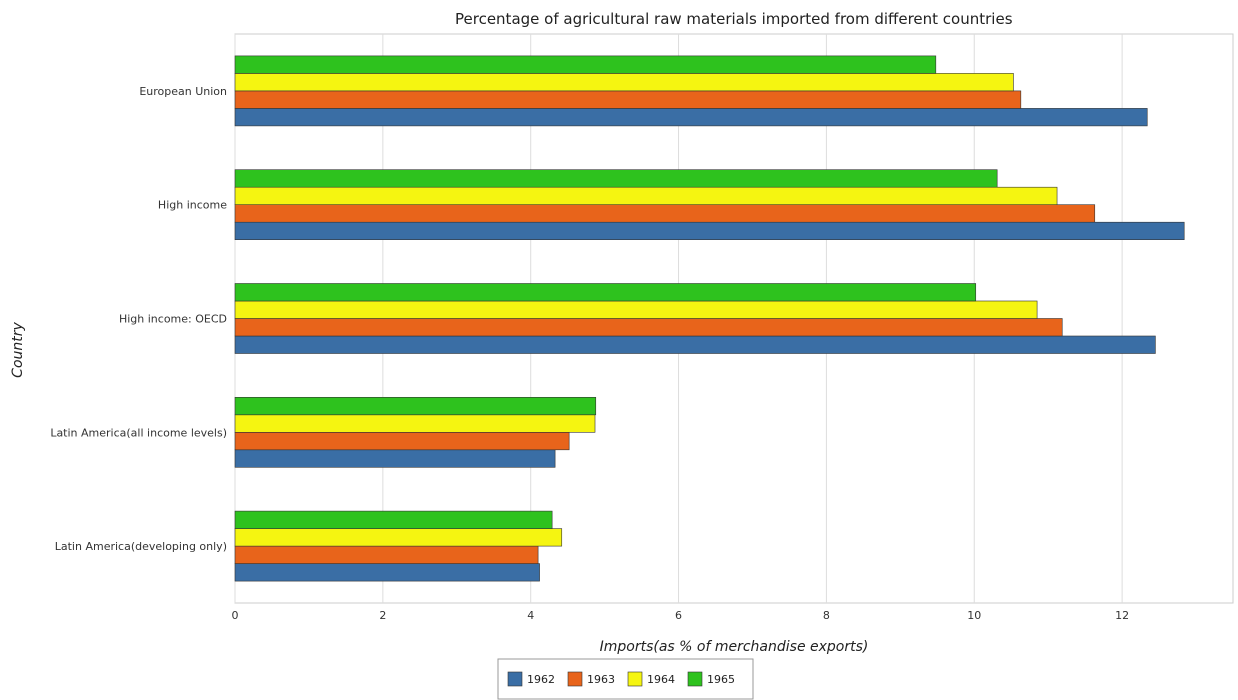 The image size is (1238, 700). I want to click on y-tick-label: High income, so click(192, 205).